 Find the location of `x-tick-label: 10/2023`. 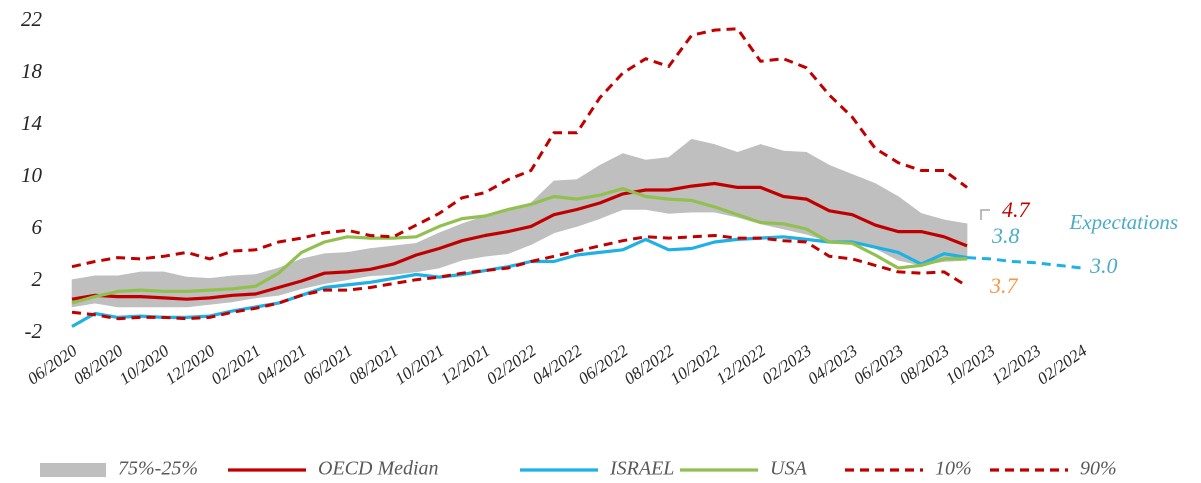

x-tick-label: 10/2023 is located at coordinates (970, 365).